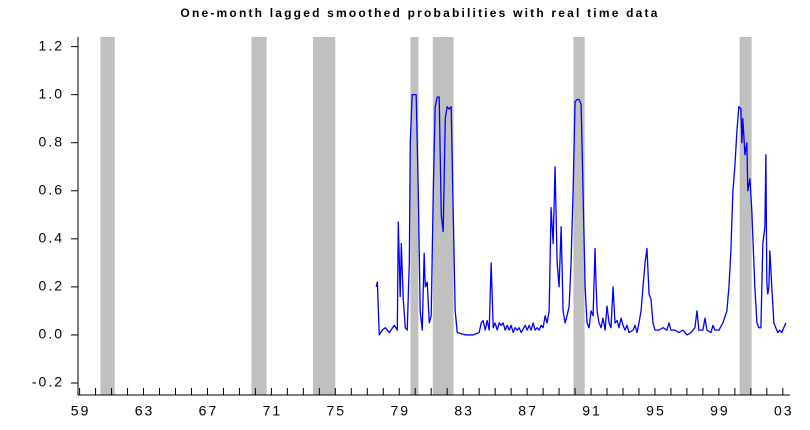 This screenshot has height=430, width=810. I want to click on y-tick-label: 0.6, so click(51, 189).